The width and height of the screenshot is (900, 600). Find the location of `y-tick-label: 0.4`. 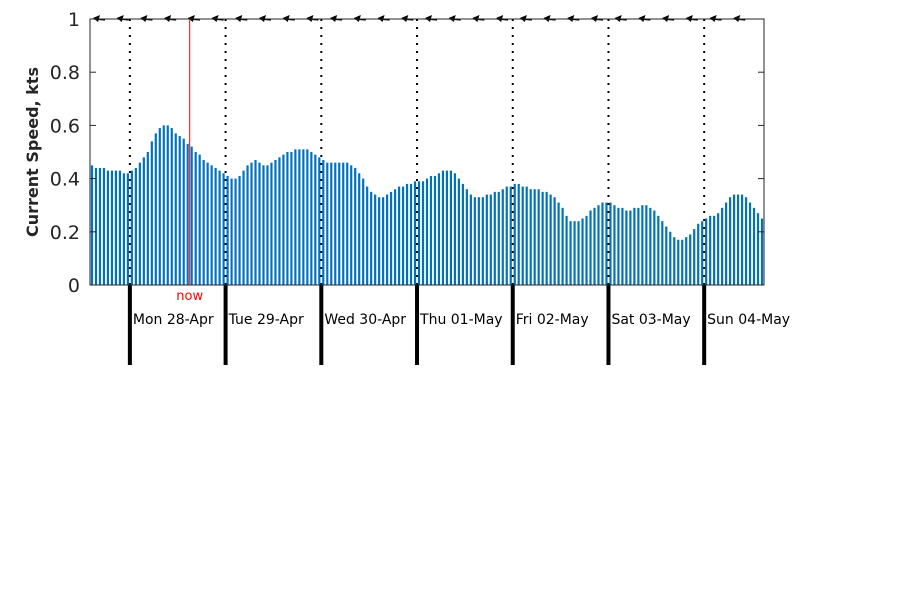

y-tick-label: 0.4 is located at coordinates (65, 180).